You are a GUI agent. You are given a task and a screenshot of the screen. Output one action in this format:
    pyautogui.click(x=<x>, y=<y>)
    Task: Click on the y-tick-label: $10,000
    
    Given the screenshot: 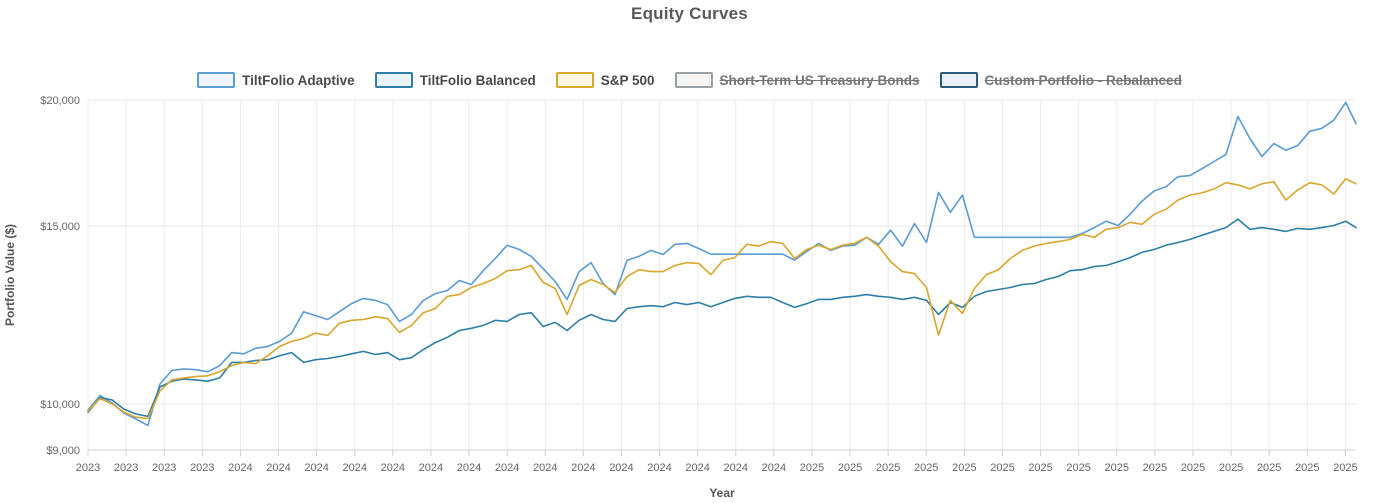 What is the action you would take?
    pyautogui.click(x=60, y=405)
    